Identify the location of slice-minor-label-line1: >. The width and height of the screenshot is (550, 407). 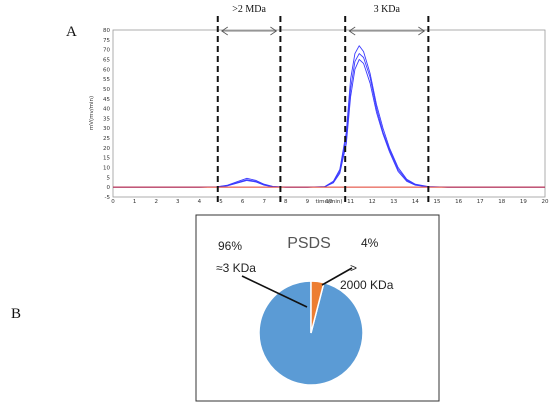
(353, 268).